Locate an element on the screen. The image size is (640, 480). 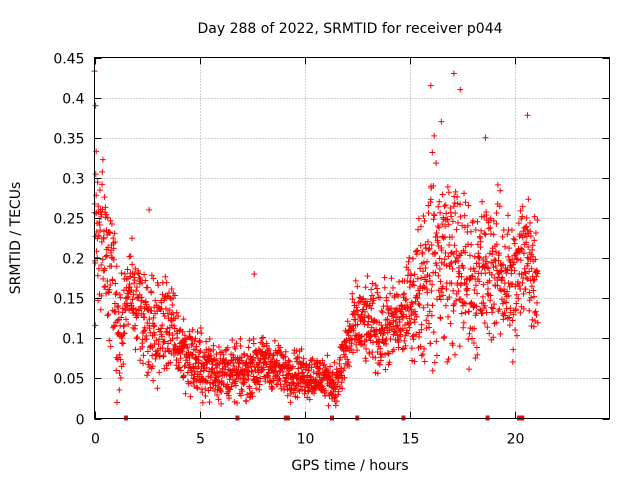
y-tick-label: 0.4 is located at coordinates (73, 100).